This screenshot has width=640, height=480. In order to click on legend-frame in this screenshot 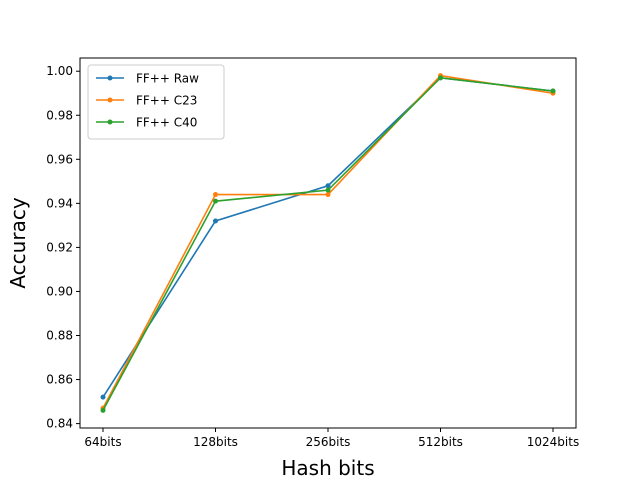, I will do `click(156, 102)`.